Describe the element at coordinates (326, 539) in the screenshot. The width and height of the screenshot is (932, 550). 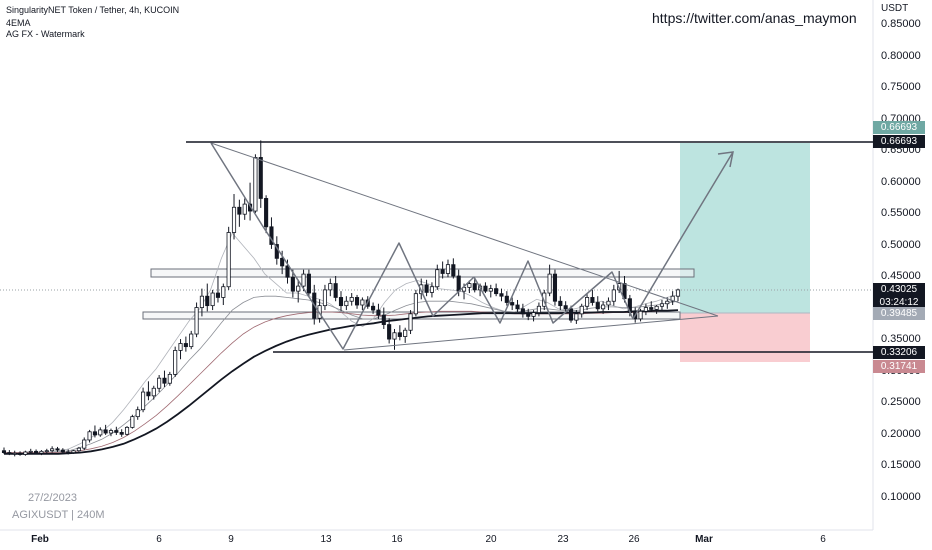
I see `time-tick-label: 13` at that location.